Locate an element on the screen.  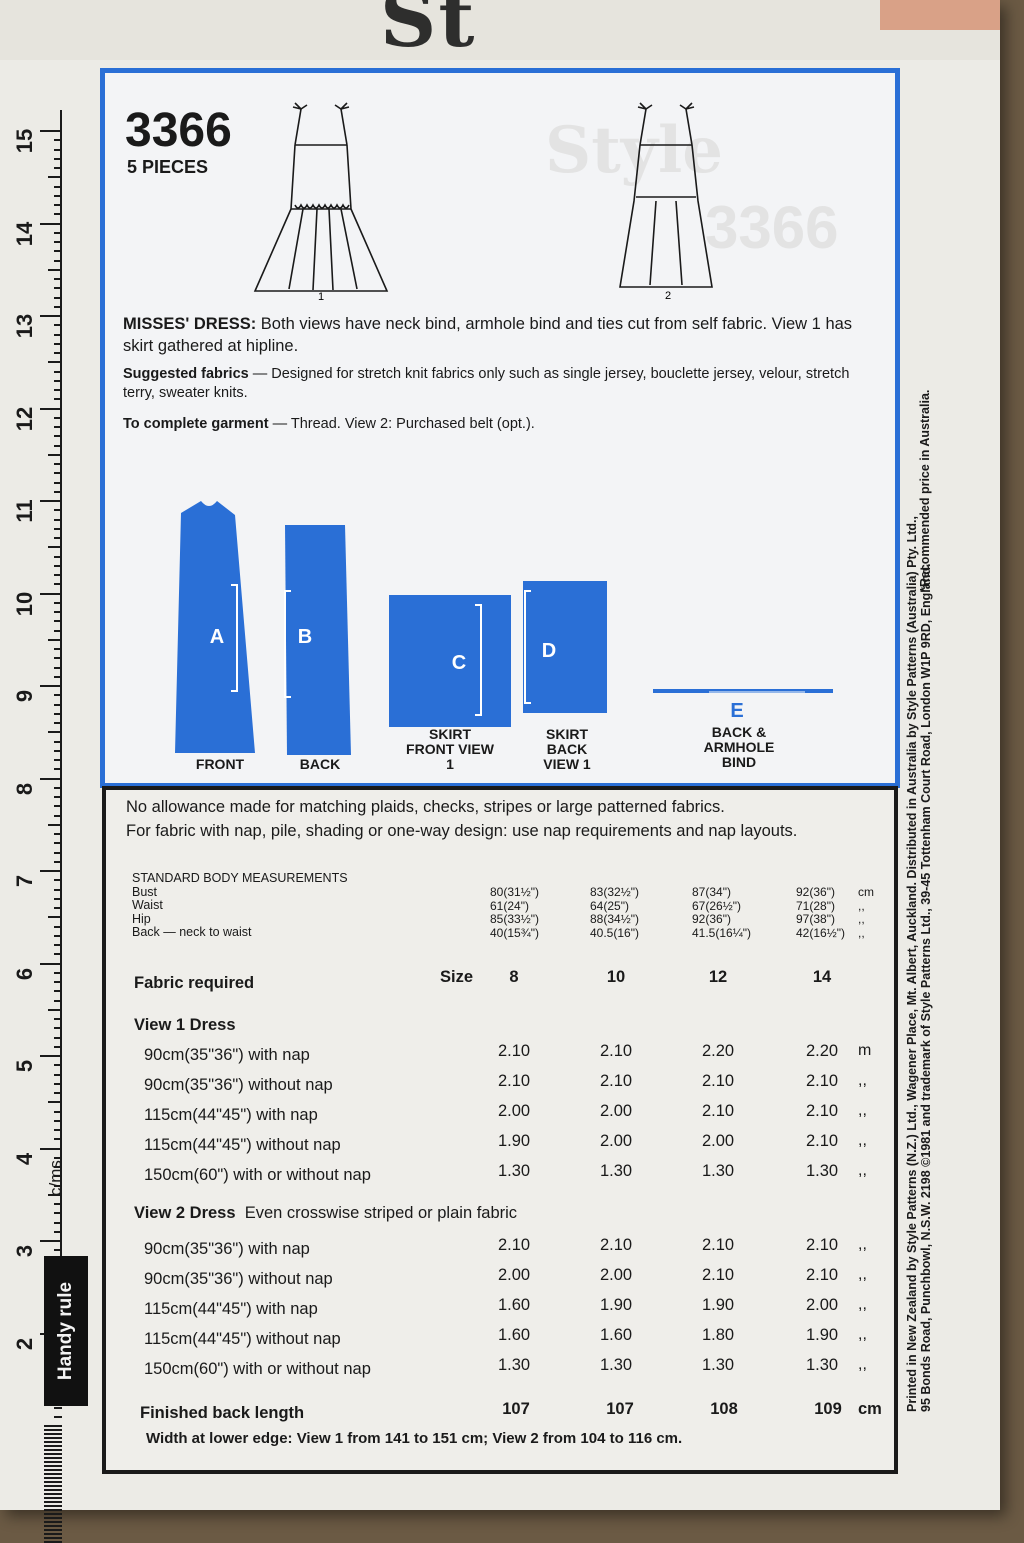
size-10: 10 is located at coordinates (616, 977).